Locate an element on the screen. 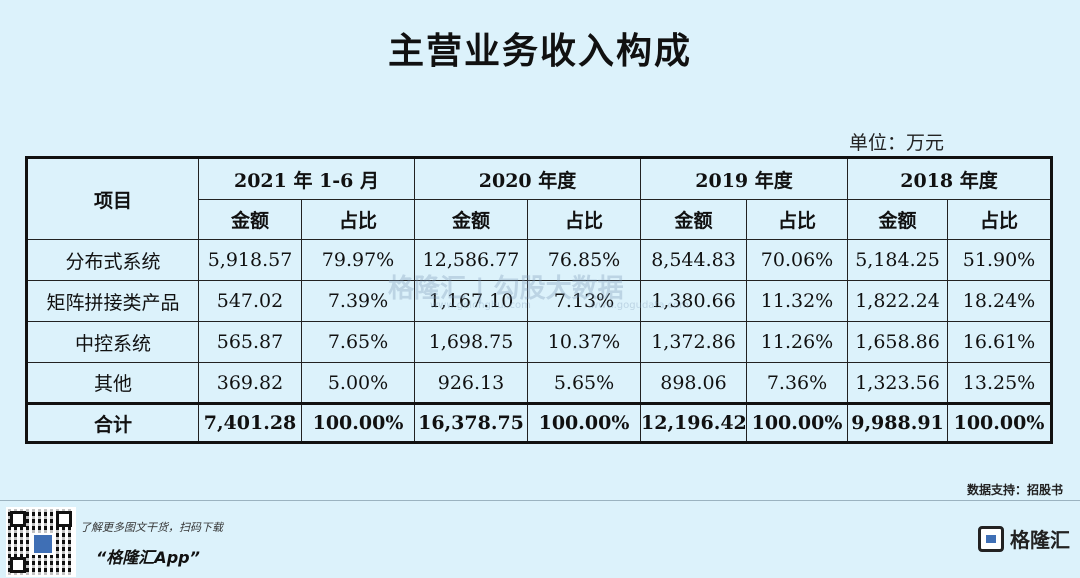  footer-divider is located at coordinates (540, 500).